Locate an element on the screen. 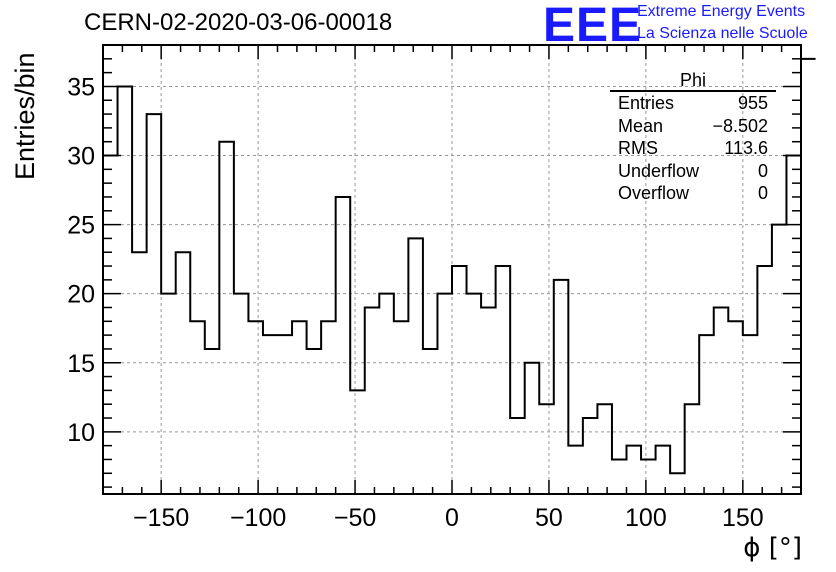  stats-value: −8.502 is located at coordinates (740, 125).